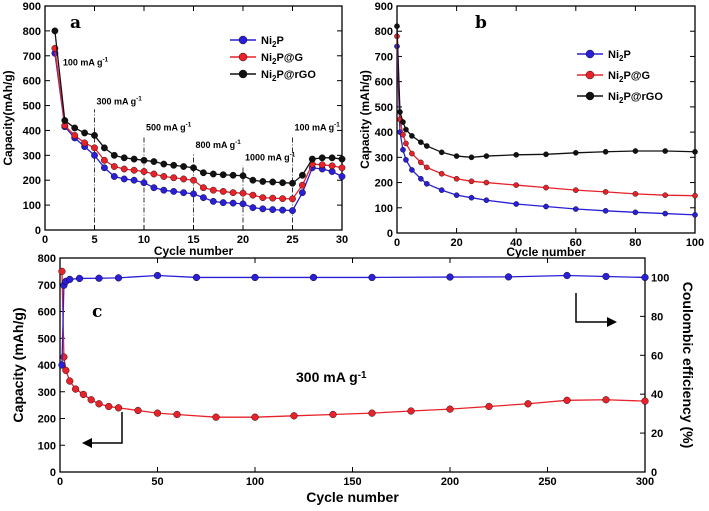  I want to click on x-tick-label: 20, so click(456, 243).